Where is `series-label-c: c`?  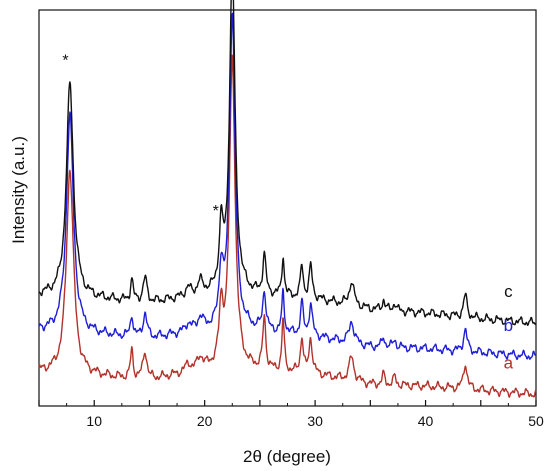 series-label-c: c is located at coordinates (508, 291).